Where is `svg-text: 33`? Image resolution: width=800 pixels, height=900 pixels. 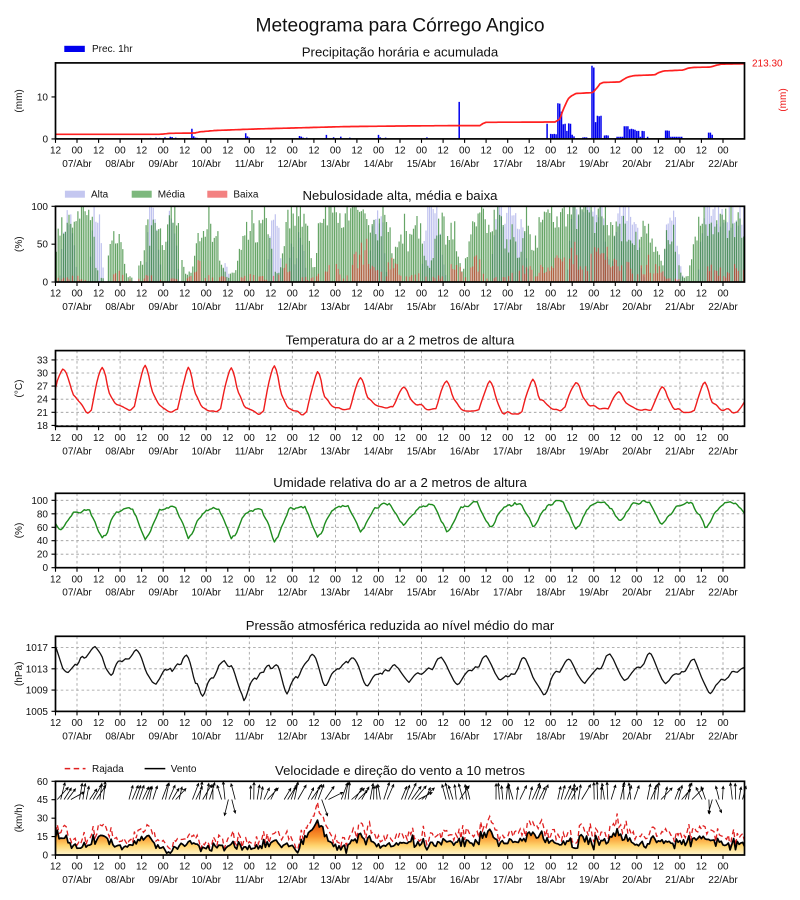 svg-text: 33 is located at coordinates (43, 360).